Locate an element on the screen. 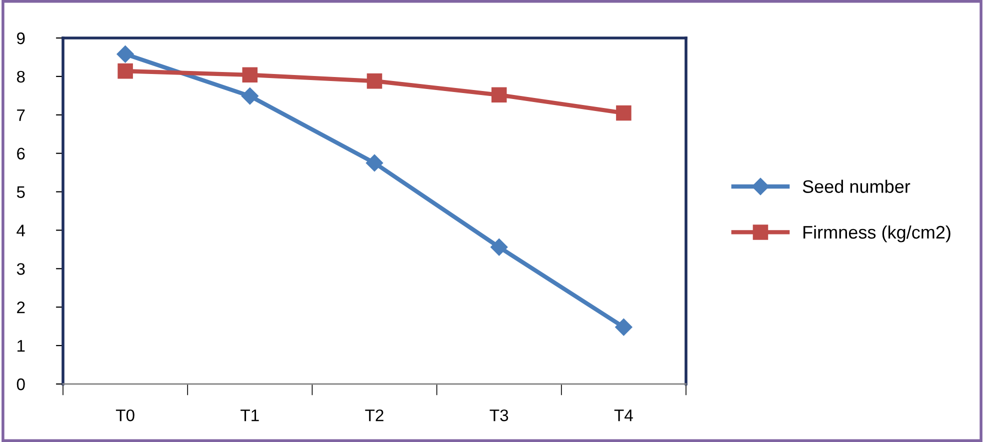  x-tick-label: T4 is located at coordinates (623, 416).